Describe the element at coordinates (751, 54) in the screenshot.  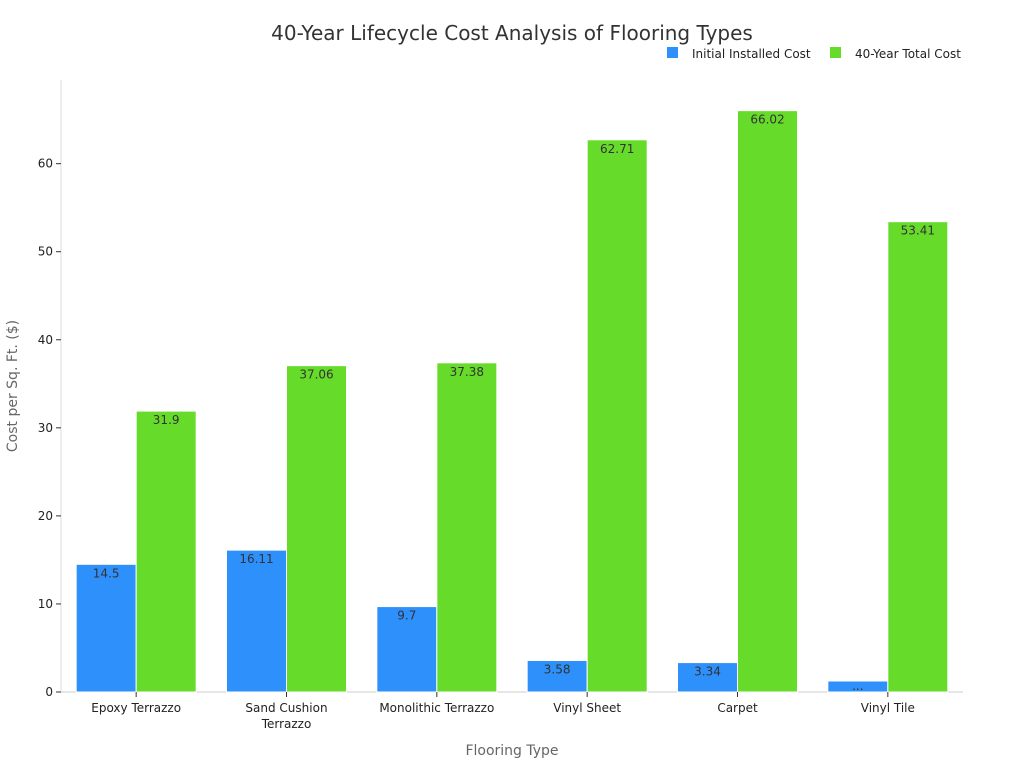
I see `legend-label: Initial Installed Cost` at that location.